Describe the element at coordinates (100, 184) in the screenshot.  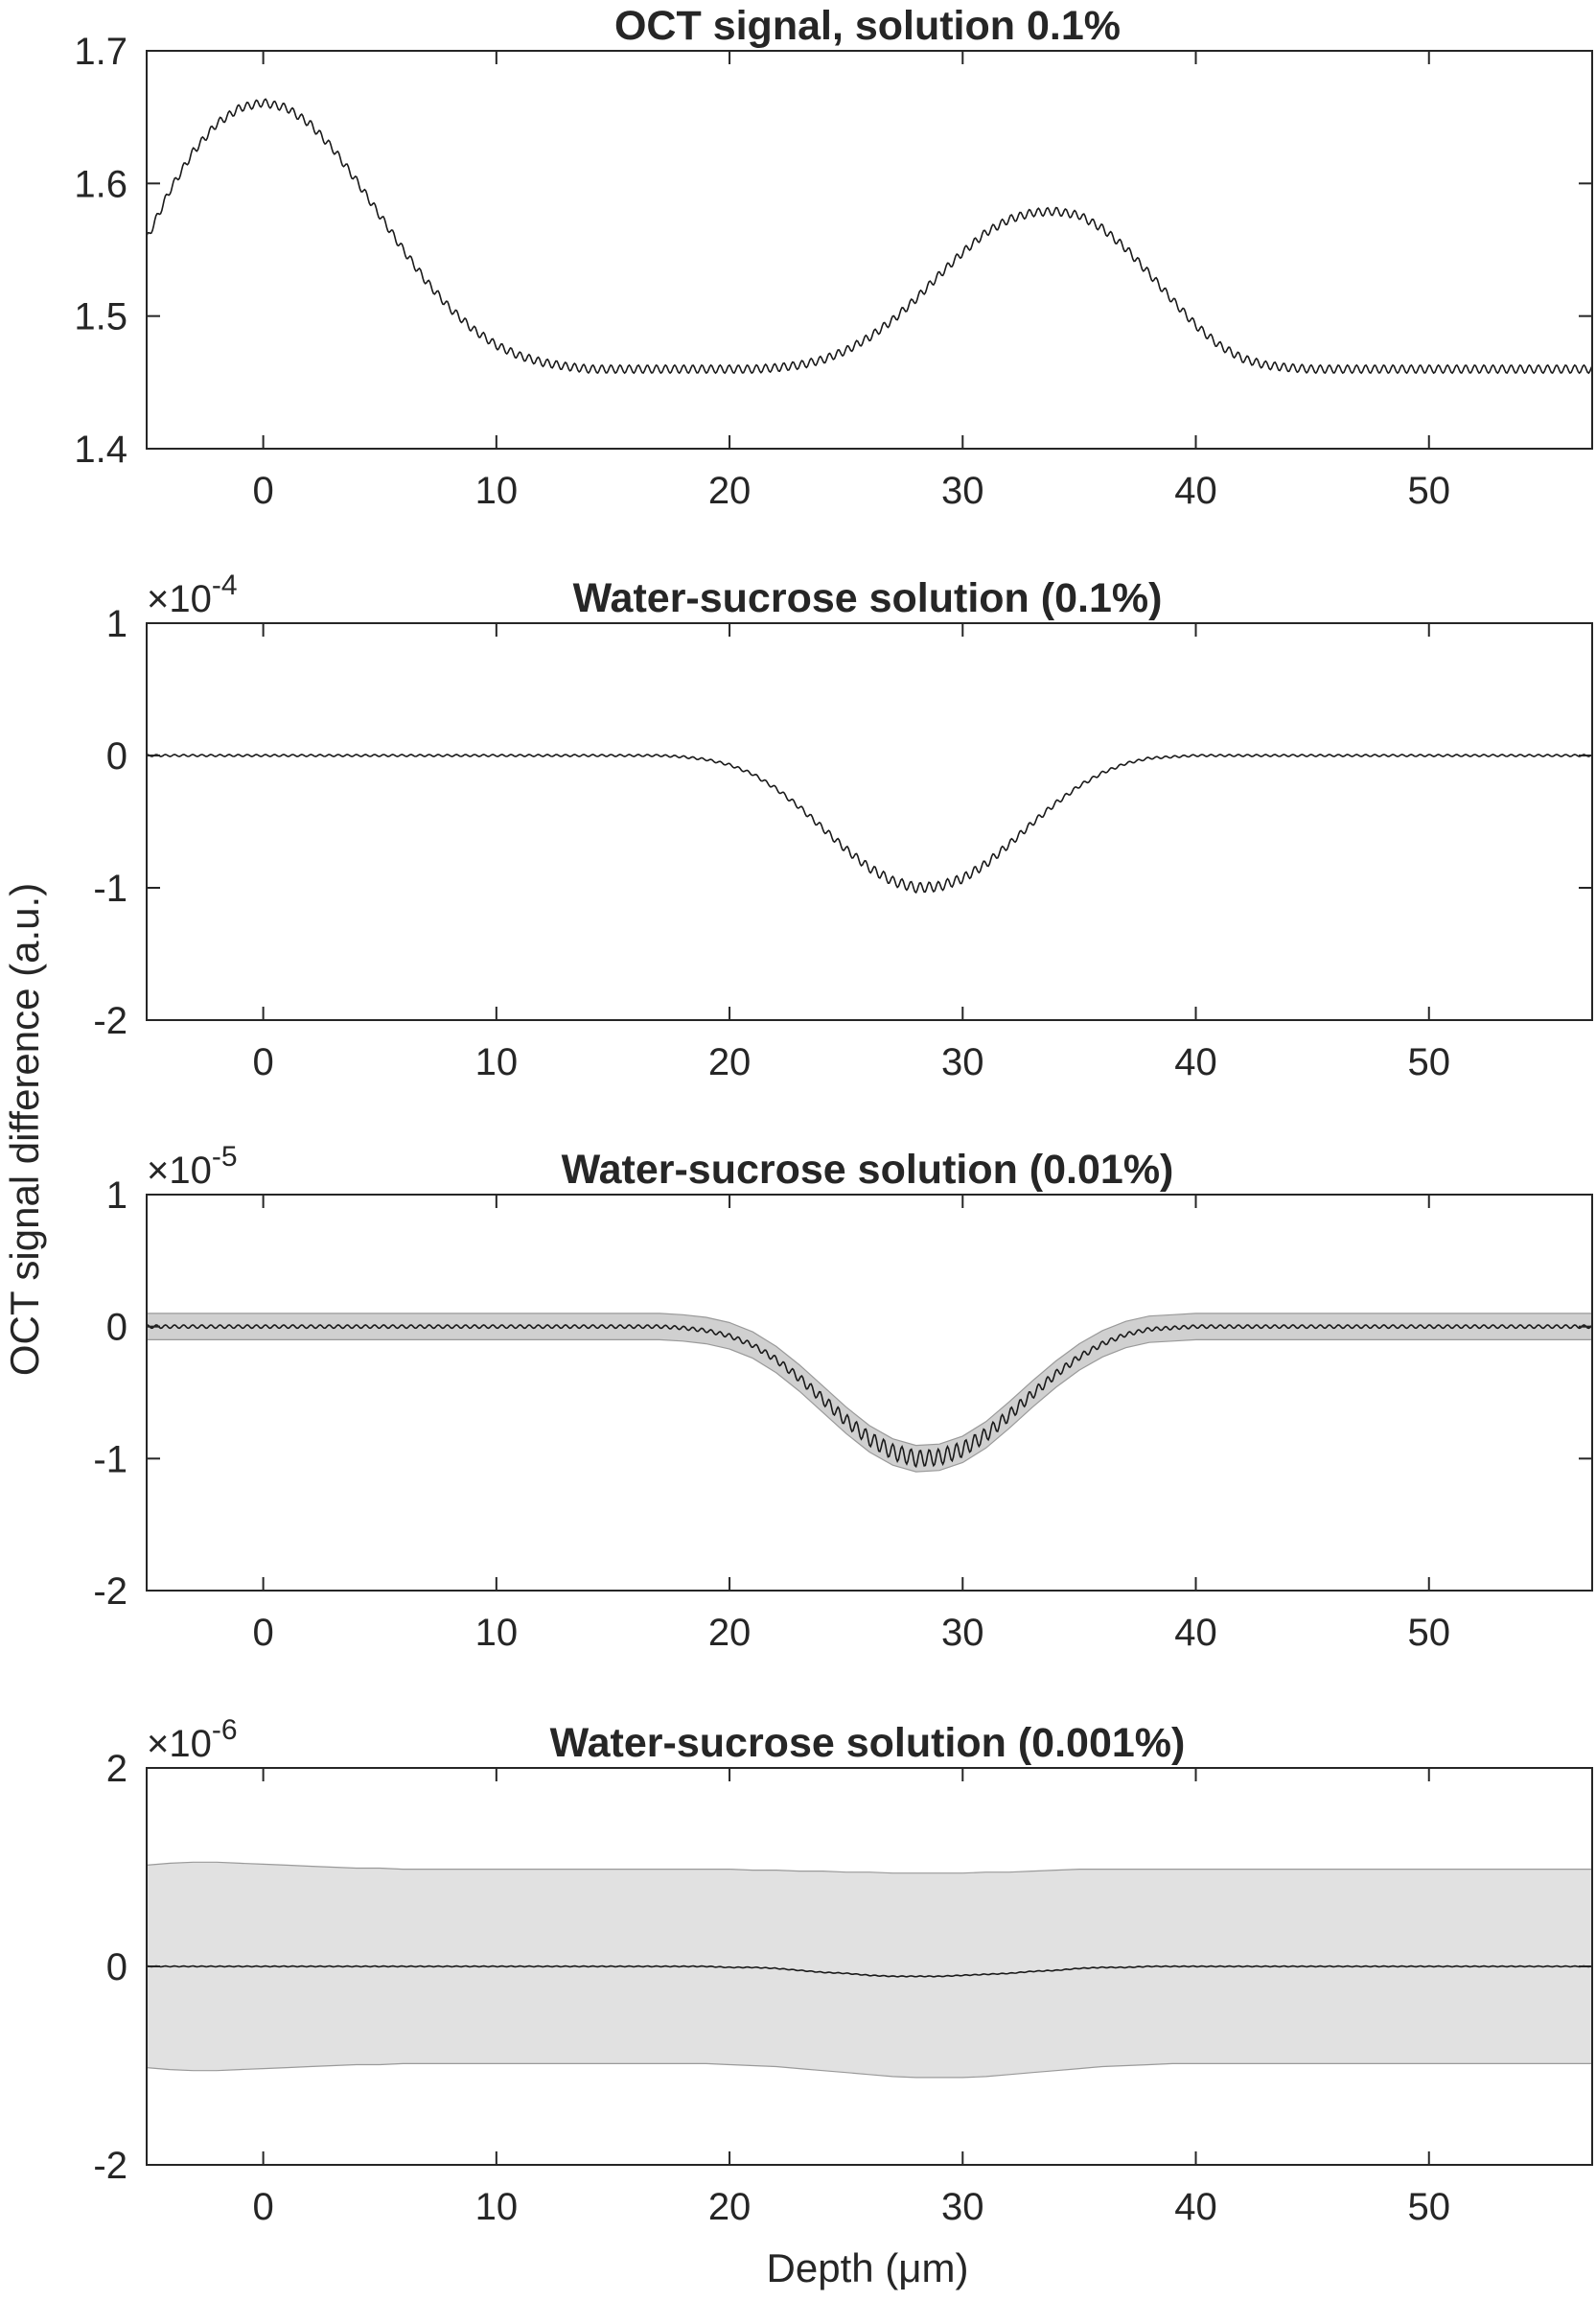
I see `y-tick-label: 1.6` at that location.